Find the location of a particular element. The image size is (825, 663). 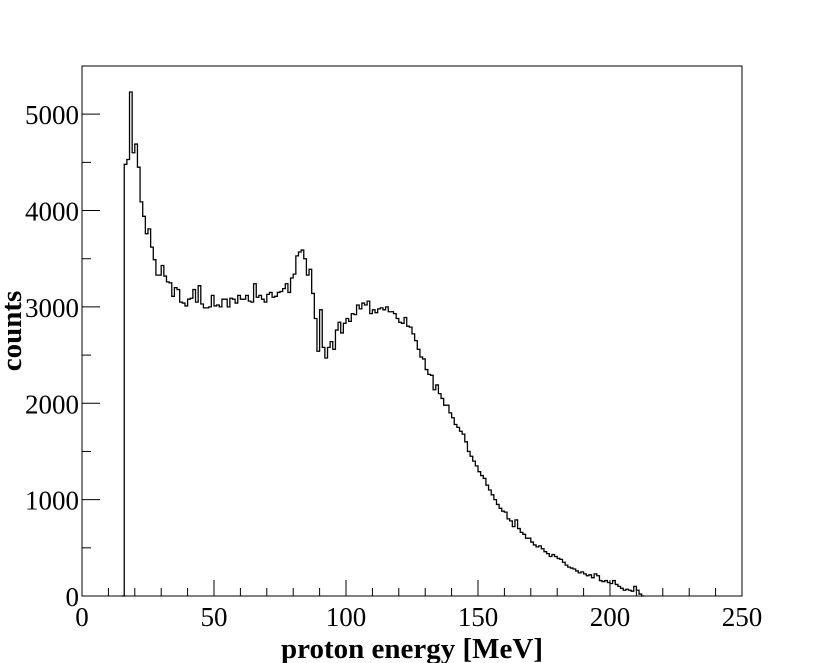

x-axis-title: proton energy [MeV] is located at coordinates (412, 648).